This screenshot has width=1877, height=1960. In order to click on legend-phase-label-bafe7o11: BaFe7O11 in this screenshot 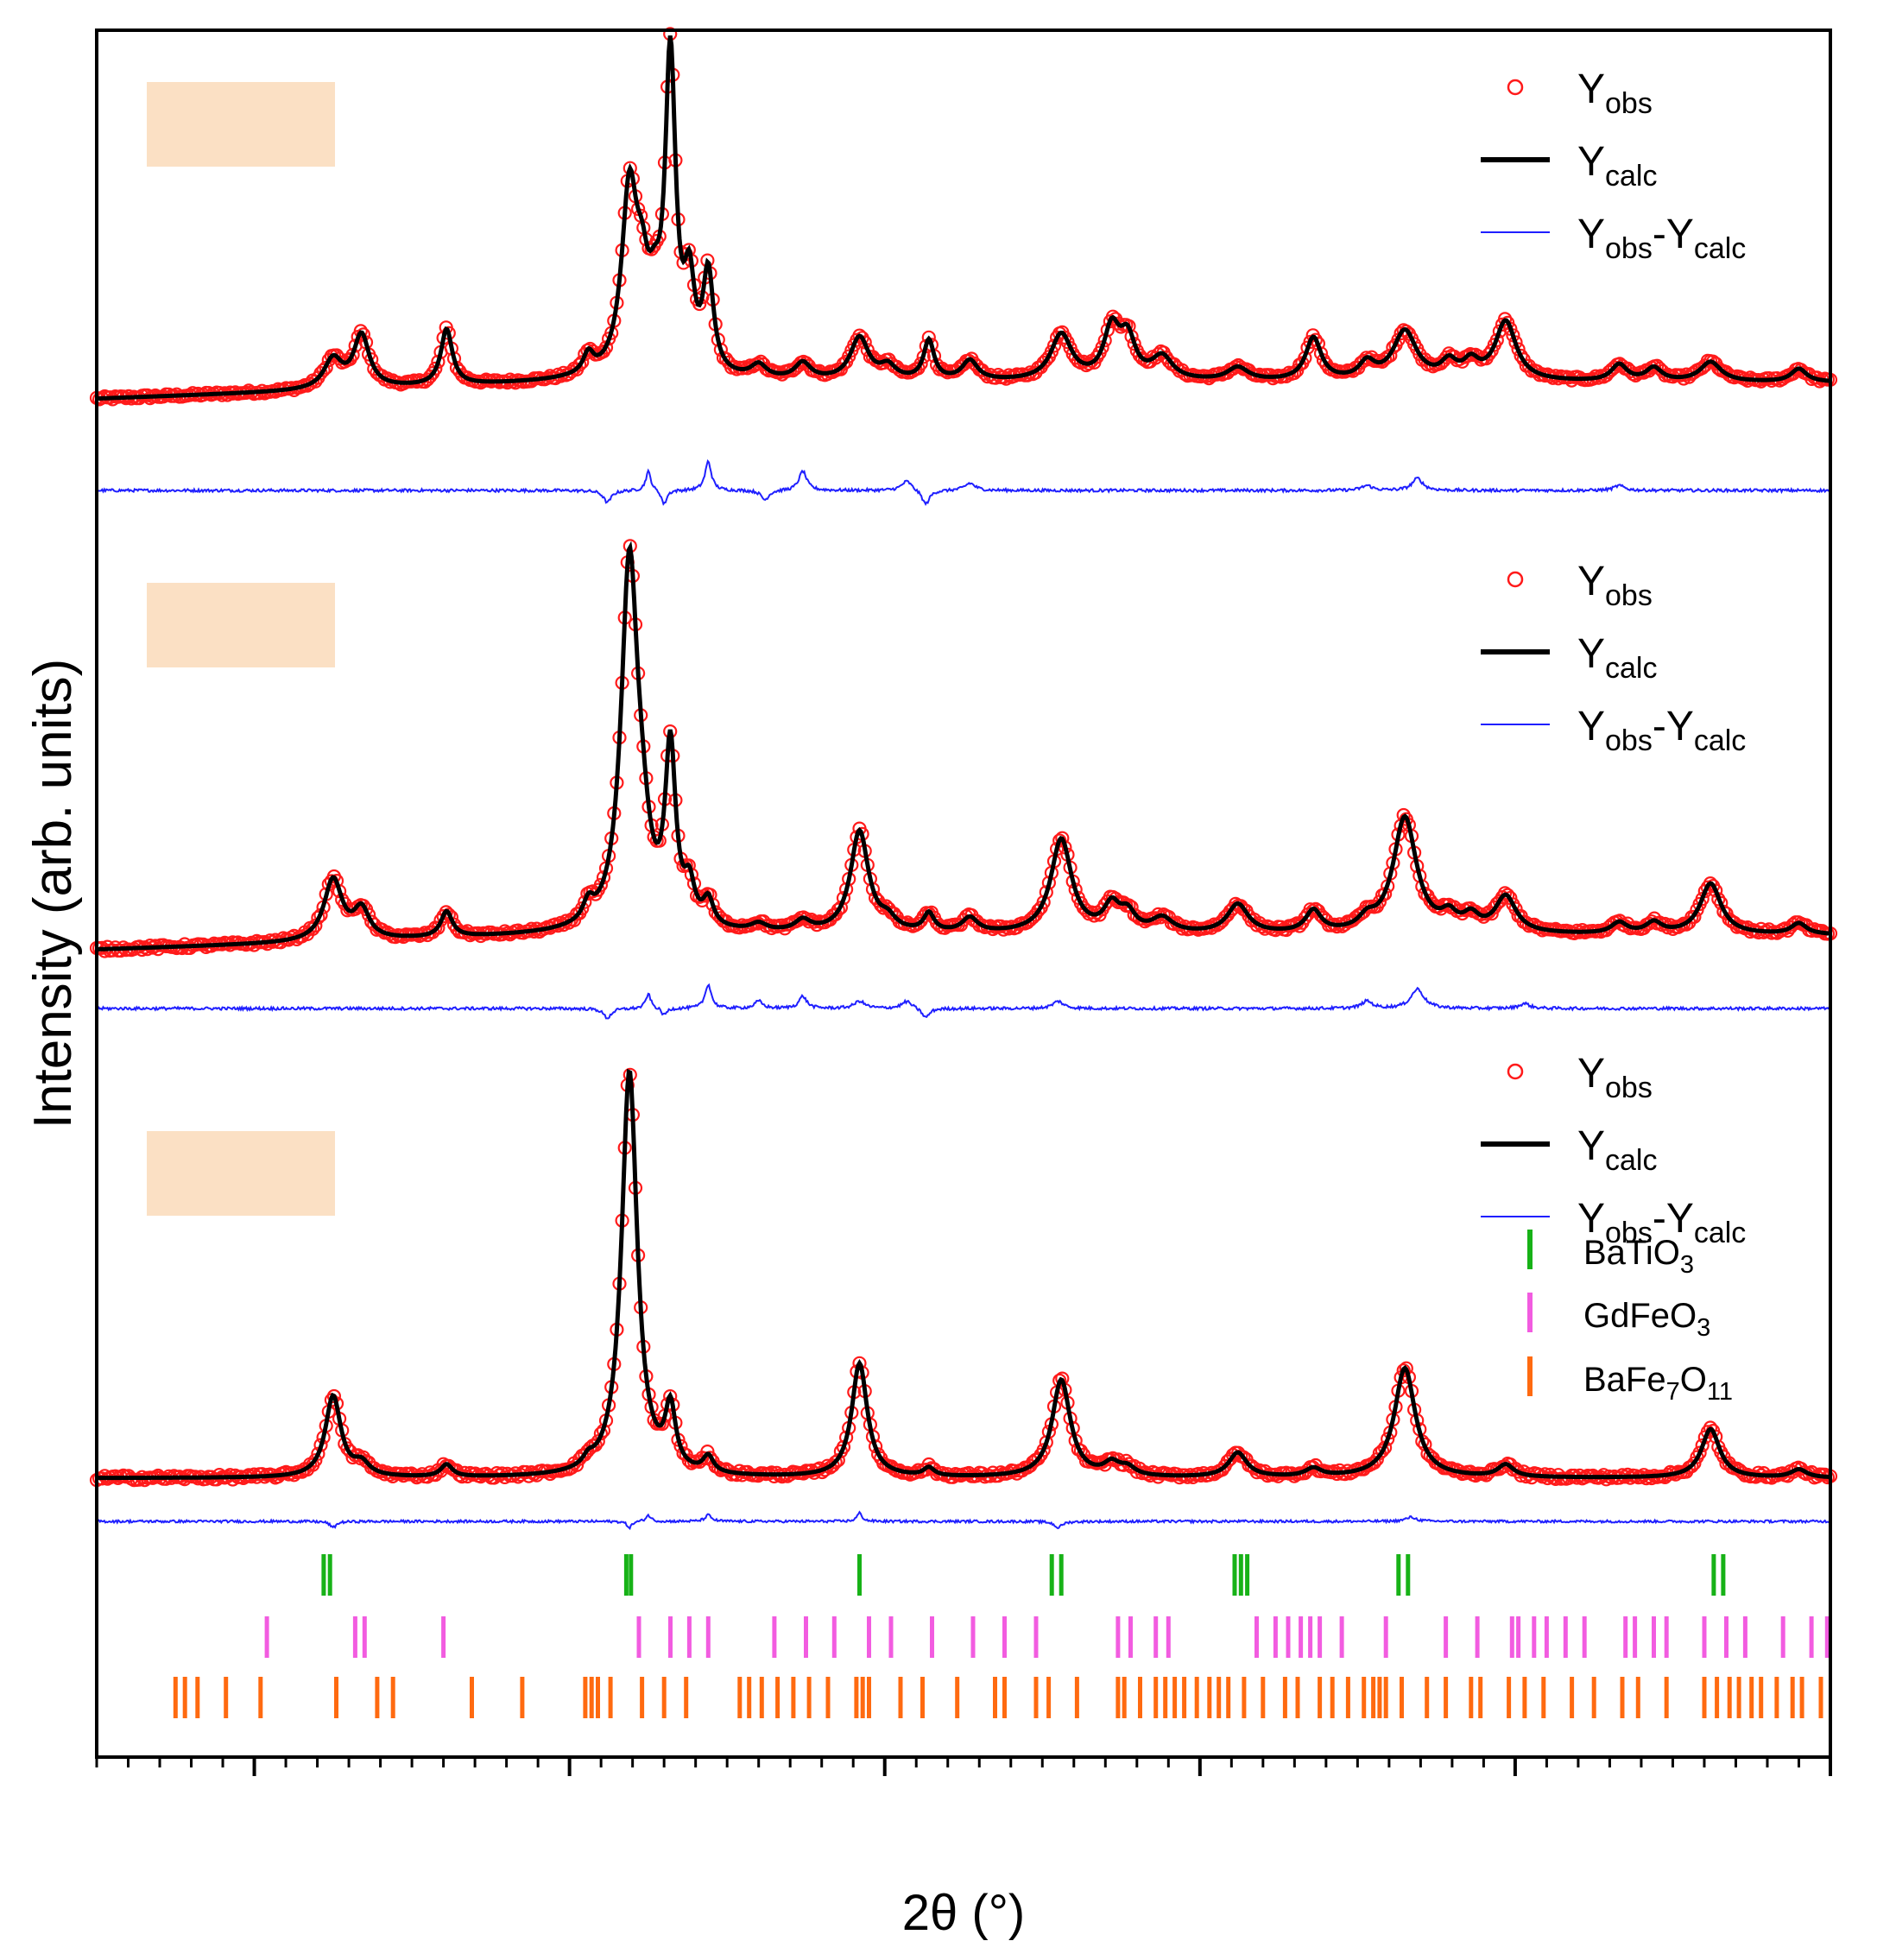, I will do `click(1658, 1384)`.